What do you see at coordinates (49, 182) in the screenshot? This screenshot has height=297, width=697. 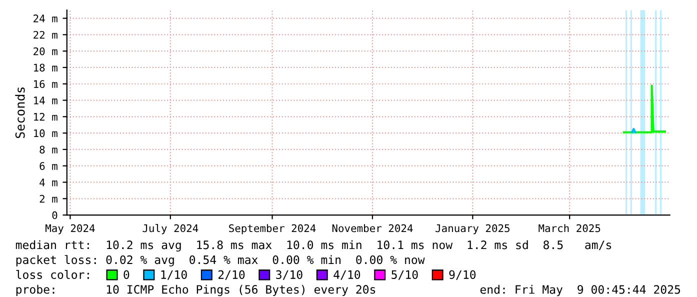 I see `y-tick-label: 4 m` at bounding box center [49, 182].